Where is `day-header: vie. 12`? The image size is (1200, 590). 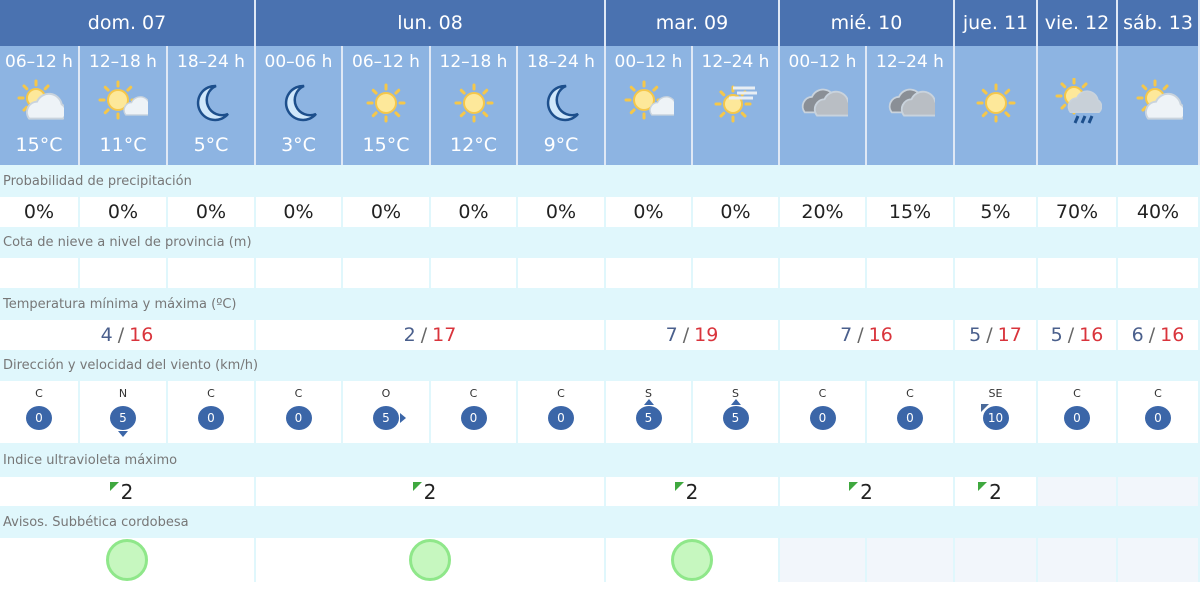 day-header: vie. 12 is located at coordinates (1078, 23).